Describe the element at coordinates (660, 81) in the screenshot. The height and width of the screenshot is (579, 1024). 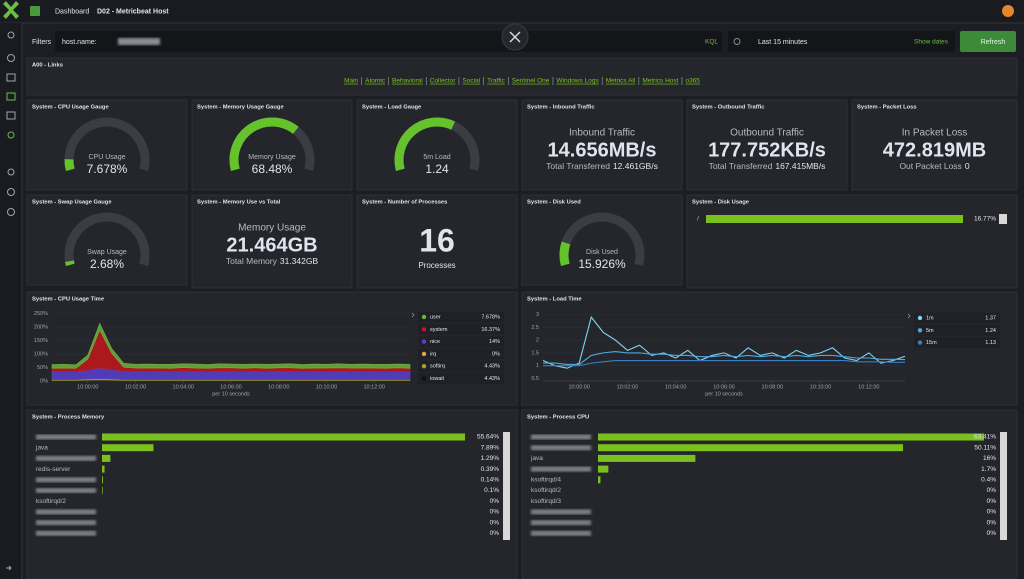
I see `link: Metrics Host` at that location.